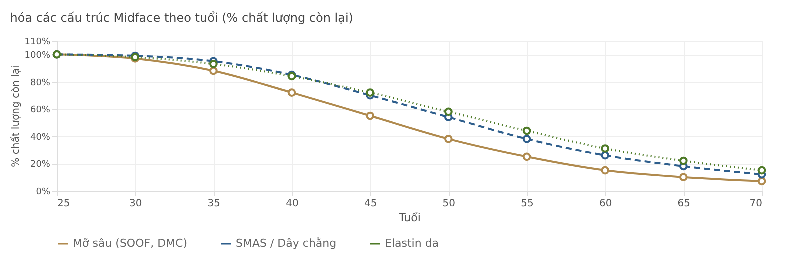  Describe the element at coordinates (292, 204) in the screenshot. I see `x-tick-label: 40` at that location.